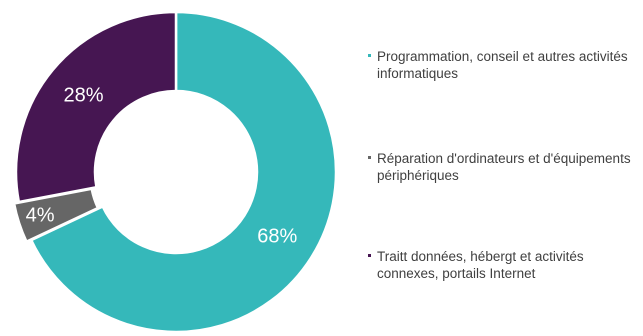 Image resolution: width=643 pixels, height=336 pixels. What do you see at coordinates (369, 255) in the screenshot?
I see `legend-marker-traitement-donnees` at bounding box center [369, 255].